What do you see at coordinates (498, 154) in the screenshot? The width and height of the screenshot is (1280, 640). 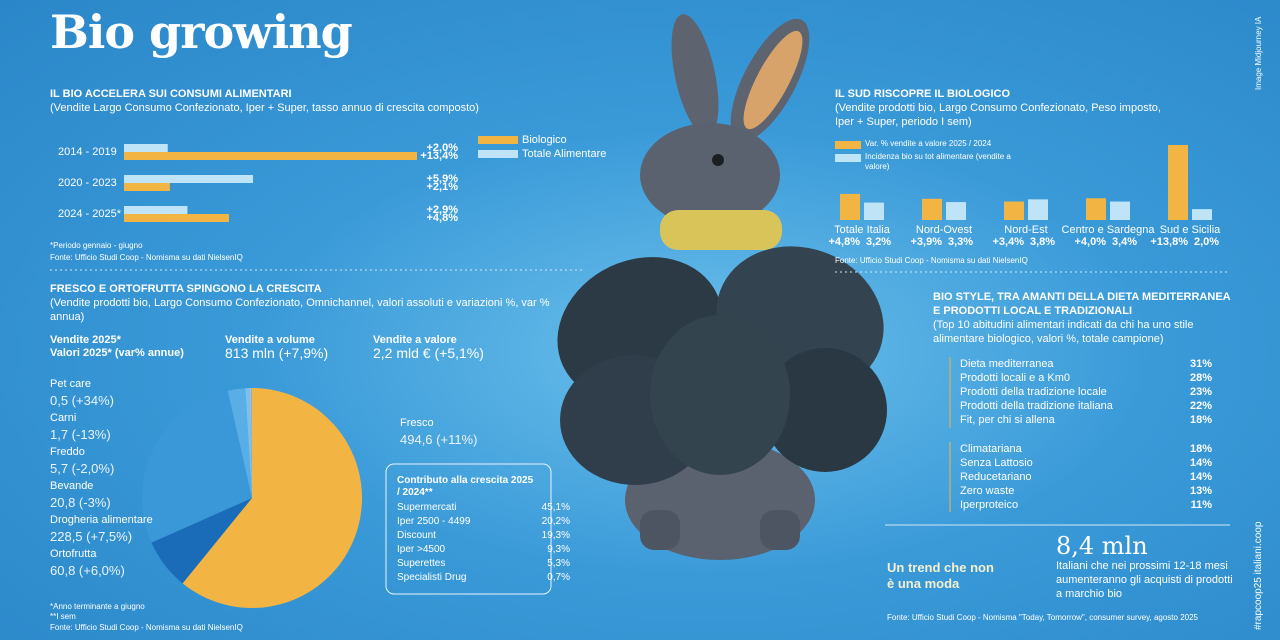 I see `legend-swatch` at bounding box center [498, 154].